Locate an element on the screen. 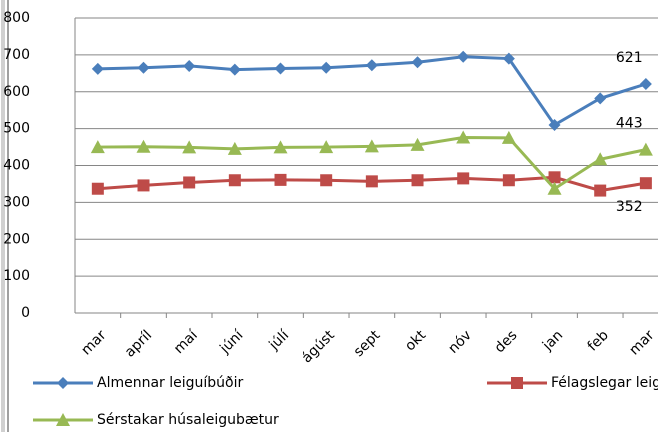  data-label: 621 is located at coordinates (629, 58).